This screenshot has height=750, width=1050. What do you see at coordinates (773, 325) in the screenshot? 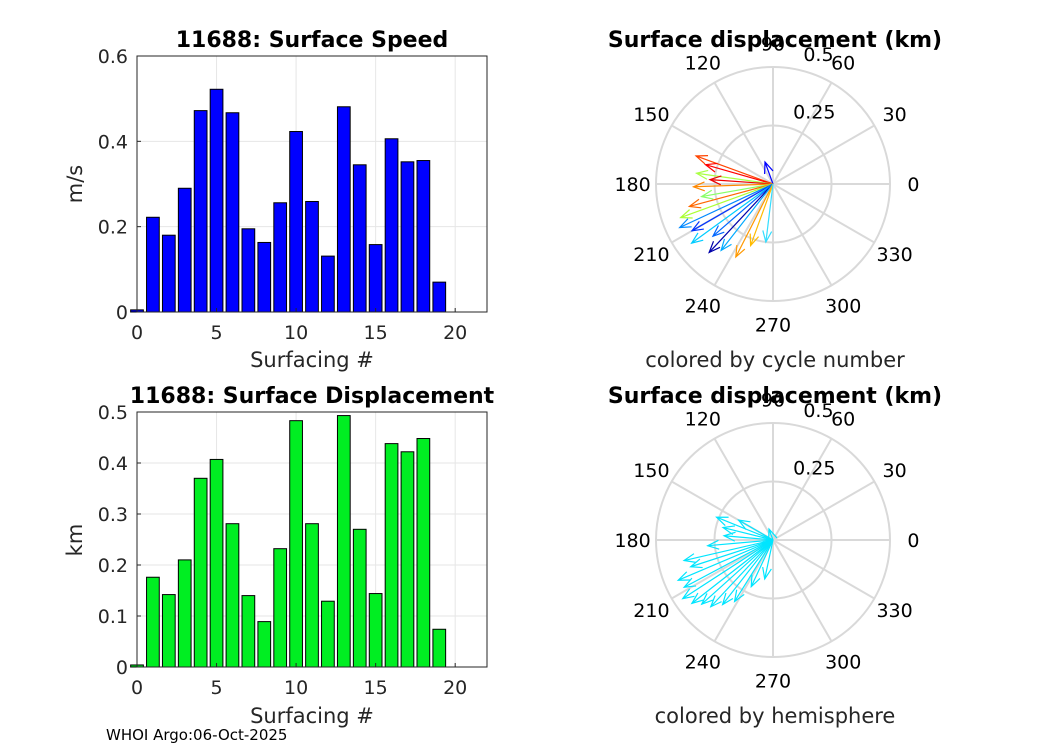
I see `polar-cycle-angle-label: 270` at bounding box center [773, 325].